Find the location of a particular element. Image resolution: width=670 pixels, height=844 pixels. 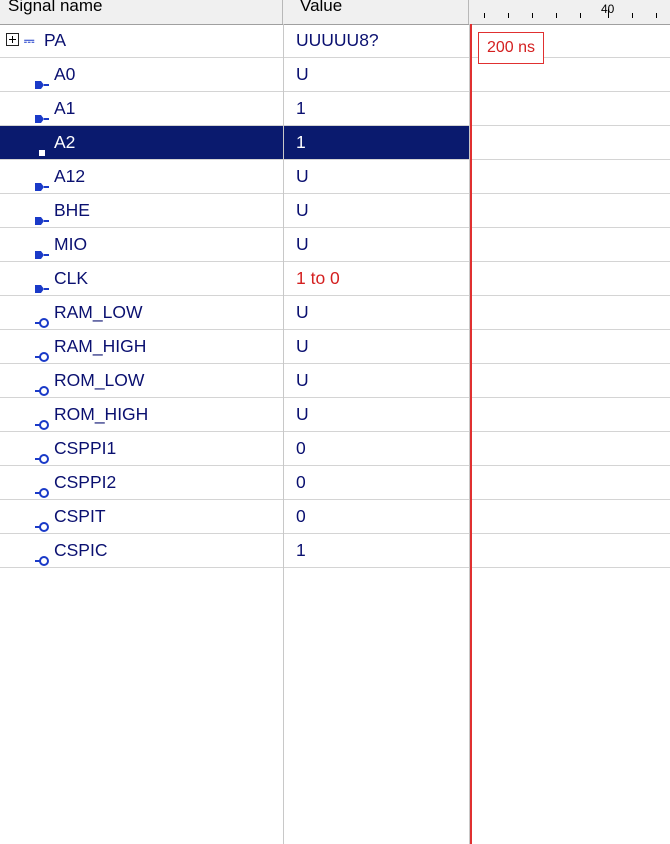

signal-row: CSPPI1 is located at coordinates (141, 449).